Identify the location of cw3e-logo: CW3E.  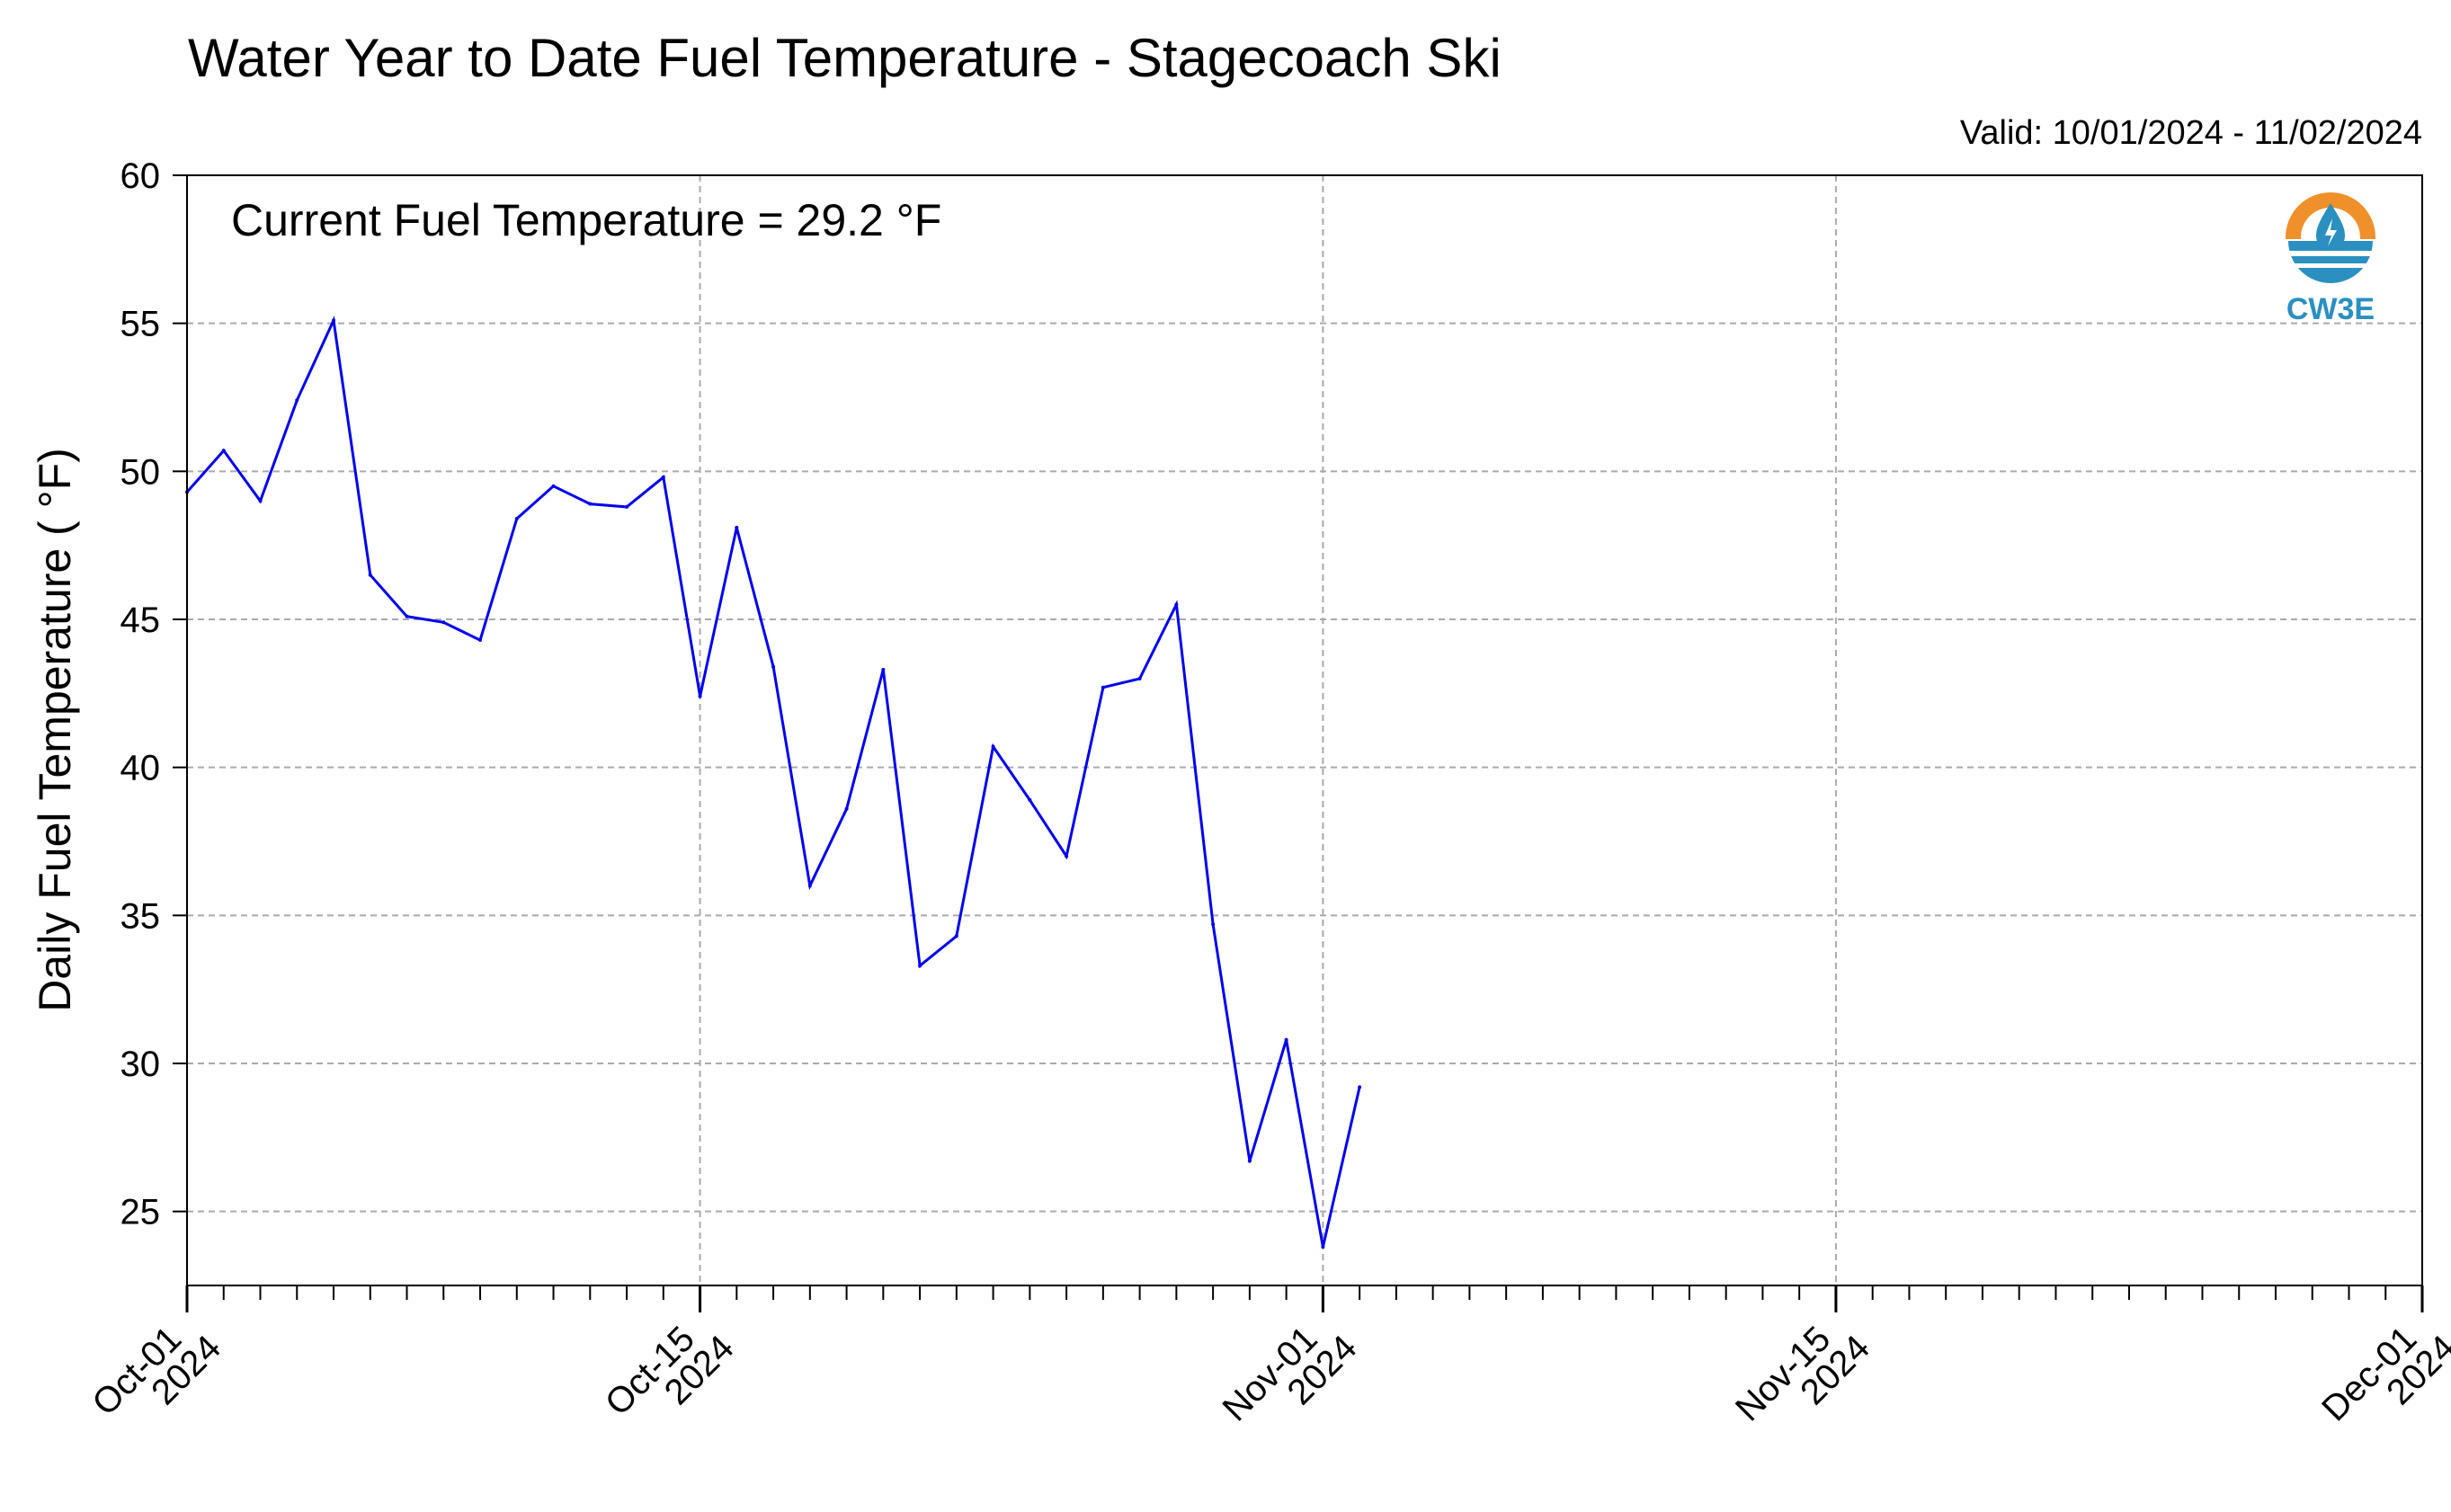
(2330, 259).